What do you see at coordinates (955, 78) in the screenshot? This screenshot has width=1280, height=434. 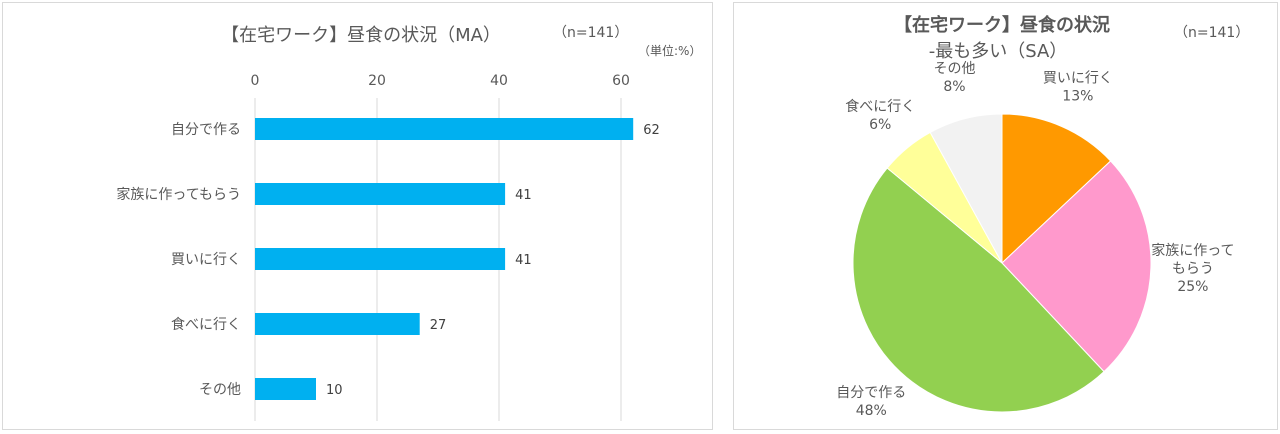 I see `pie-slice-label: その他 8%` at bounding box center [955, 78].